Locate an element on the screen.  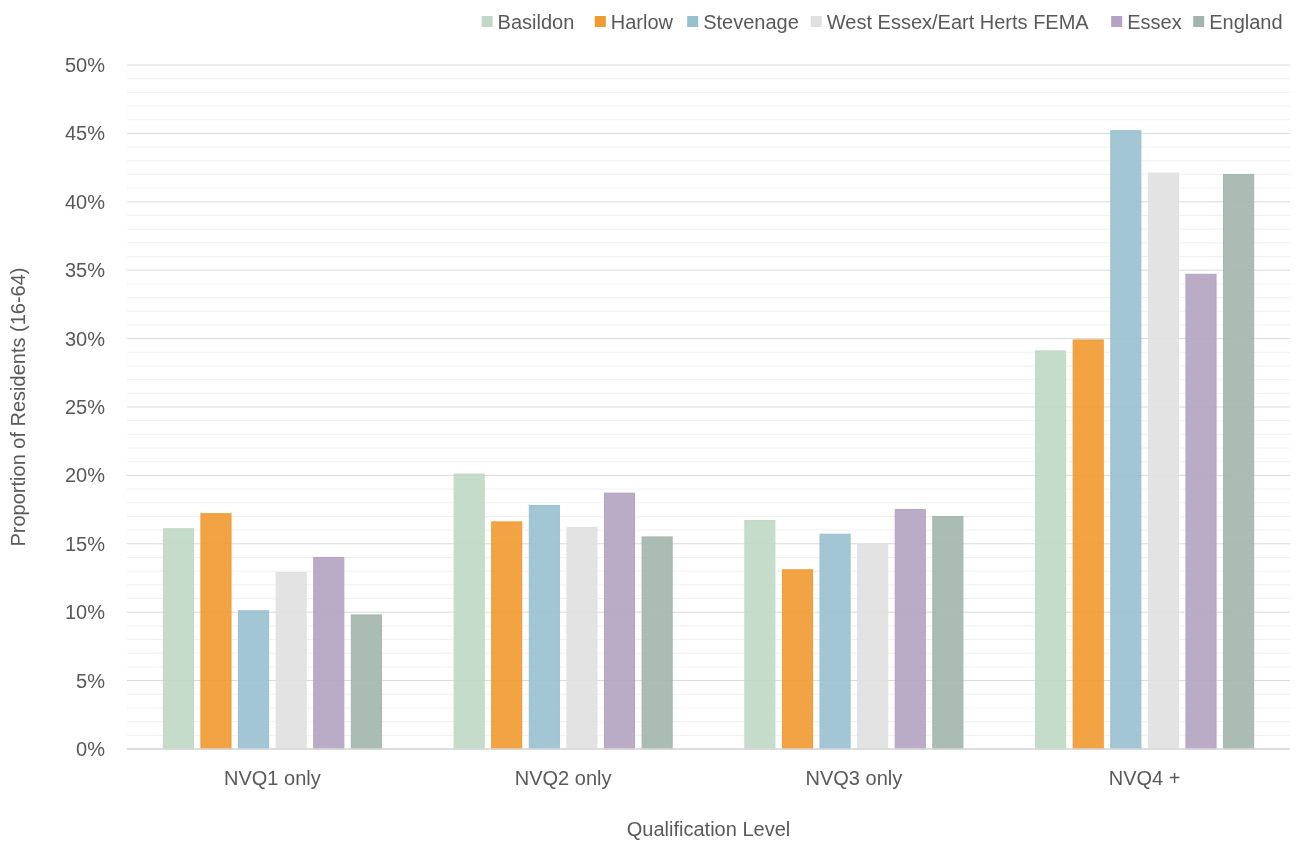
x-tick-label: NVQ3 only is located at coordinates (854, 778).